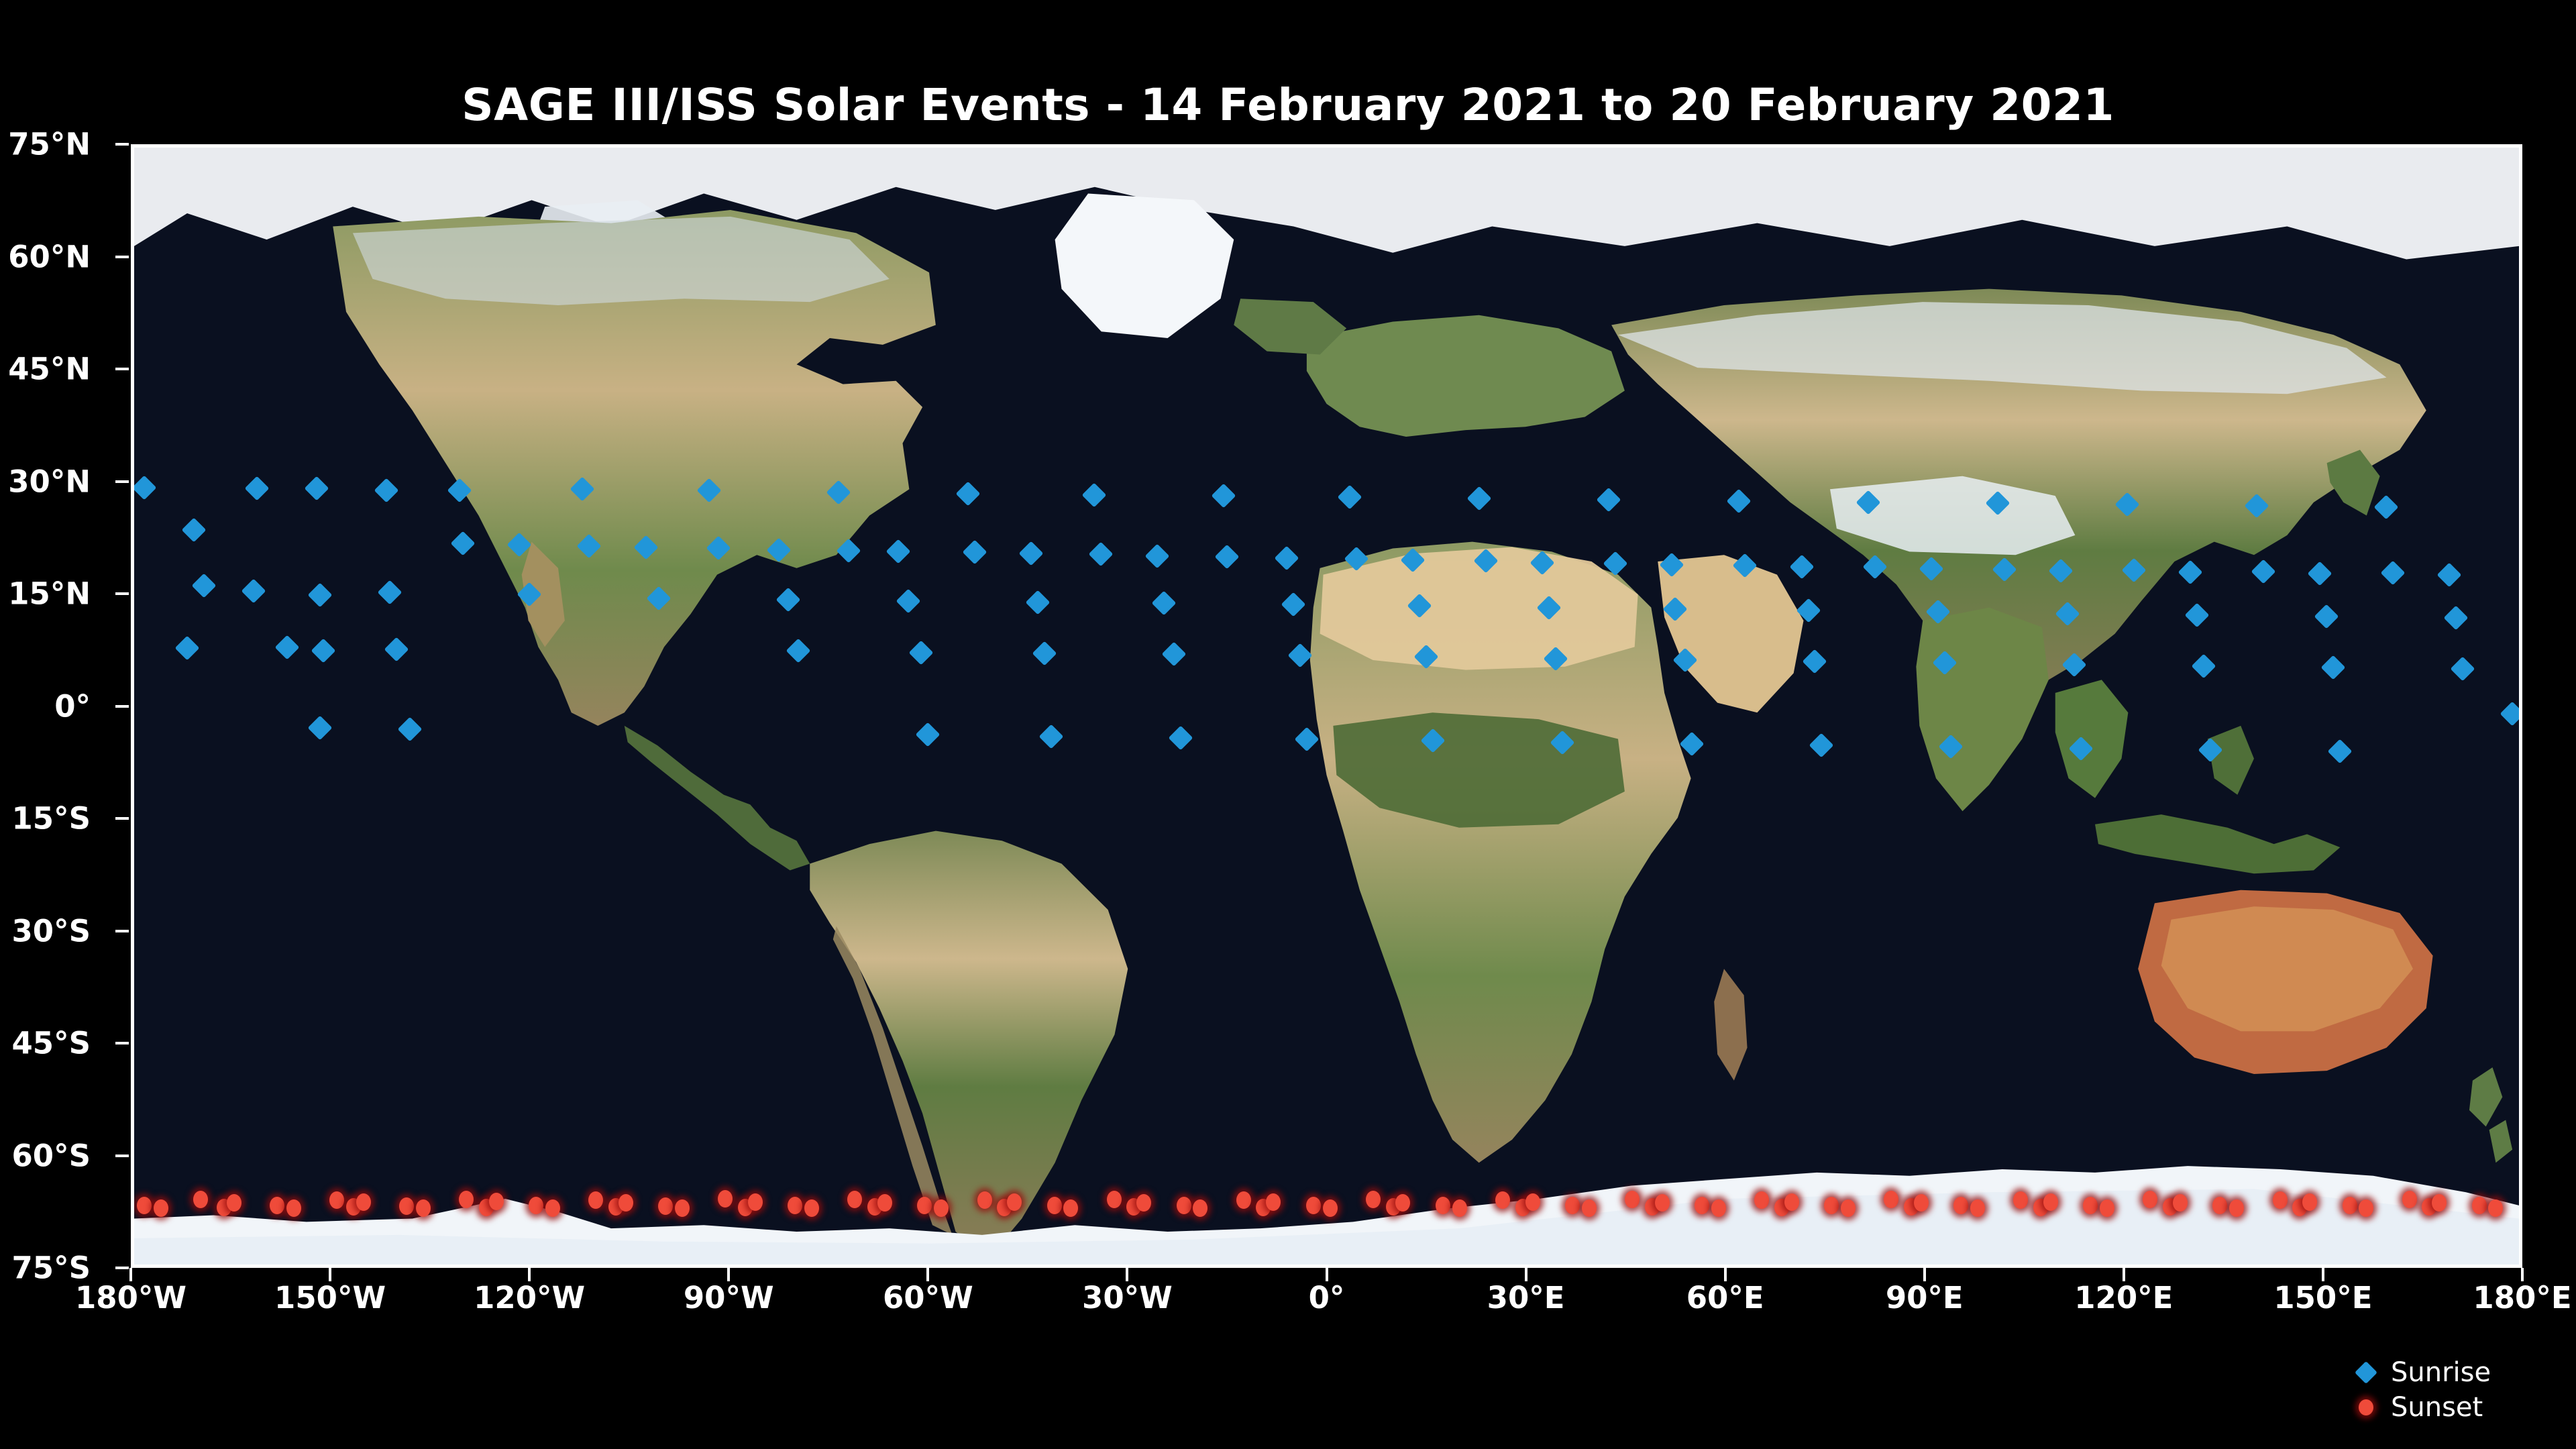  I want to click on y-tick-label: 60°N, so click(49, 256).